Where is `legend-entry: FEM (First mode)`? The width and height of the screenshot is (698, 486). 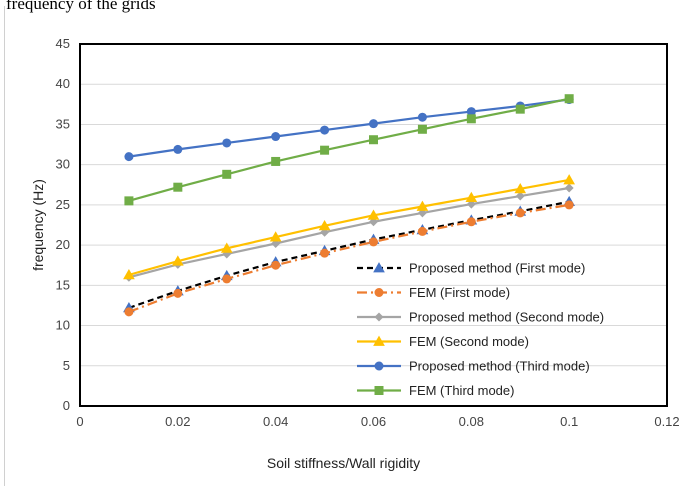 legend-entry: FEM (First mode) is located at coordinates (433, 292).